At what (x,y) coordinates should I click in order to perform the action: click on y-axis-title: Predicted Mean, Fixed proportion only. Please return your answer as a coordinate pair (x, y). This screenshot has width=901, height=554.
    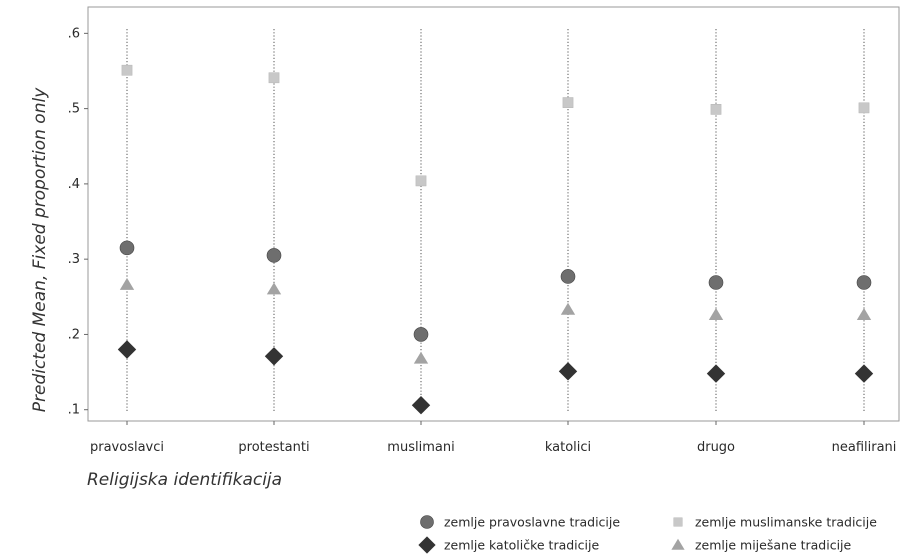
    Looking at the image, I should click on (40, 249).